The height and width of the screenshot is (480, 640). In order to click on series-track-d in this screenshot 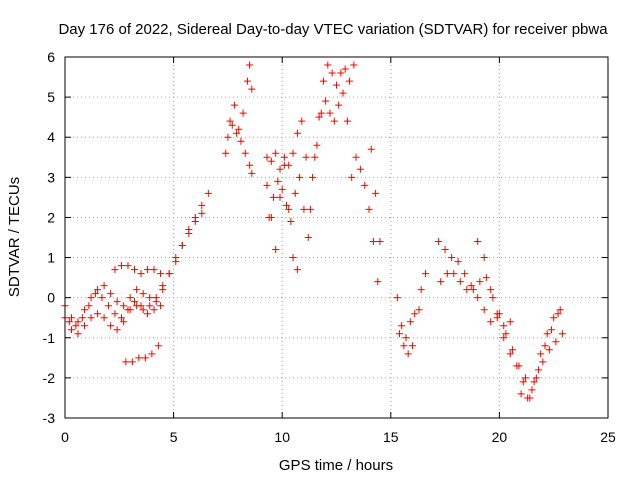, I will do `click(138, 270)`.